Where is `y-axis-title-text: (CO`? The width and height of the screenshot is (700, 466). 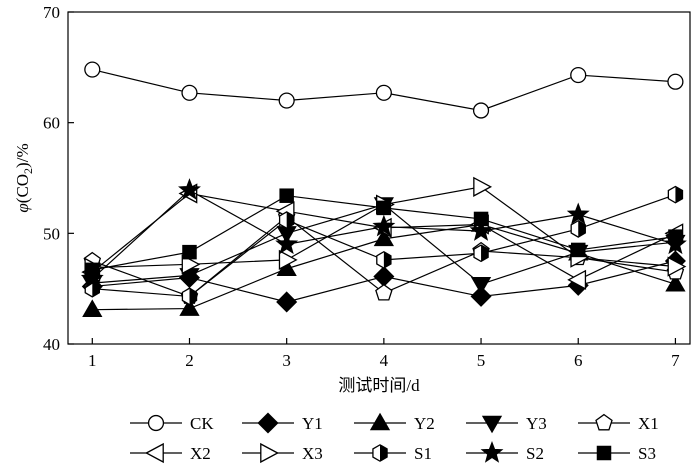
y-axis-title-text: (CO is located at coordinates (22, 188).